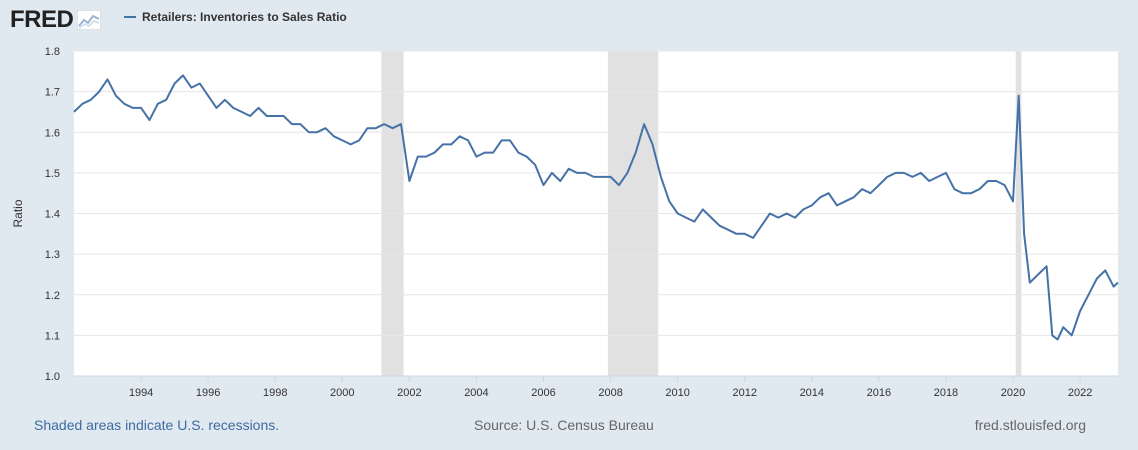 The image size is (1138, 450). I want to click on y-tick-label: 1.5, so click(52, 174).